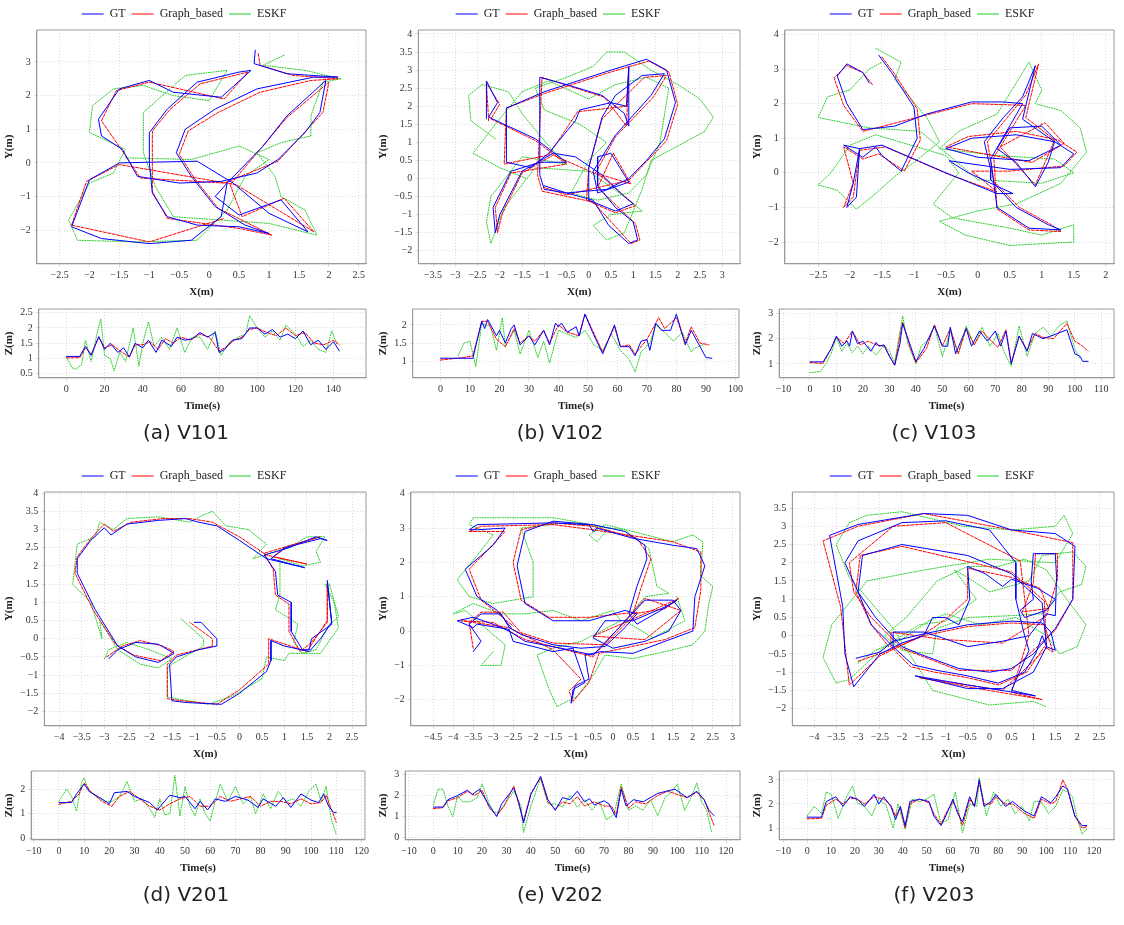 The height and width of the screenshot is (925, 1124). I want to click on y-tick-label: 3.5, so click(32, 510).